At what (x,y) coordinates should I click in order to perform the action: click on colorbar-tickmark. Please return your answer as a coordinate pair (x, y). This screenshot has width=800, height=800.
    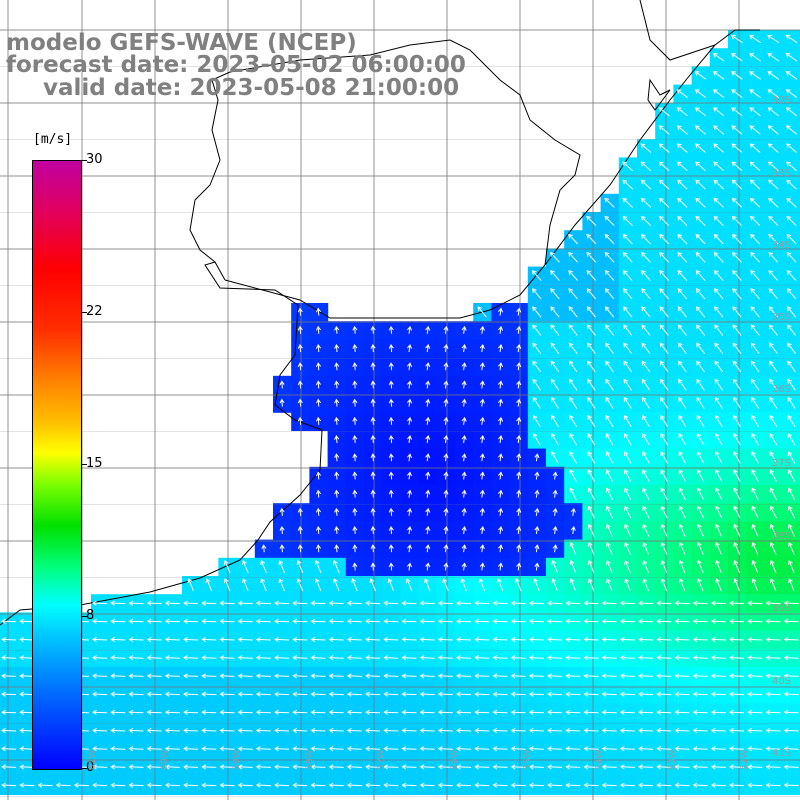
    Looking at the image, I should click on (84, 768).